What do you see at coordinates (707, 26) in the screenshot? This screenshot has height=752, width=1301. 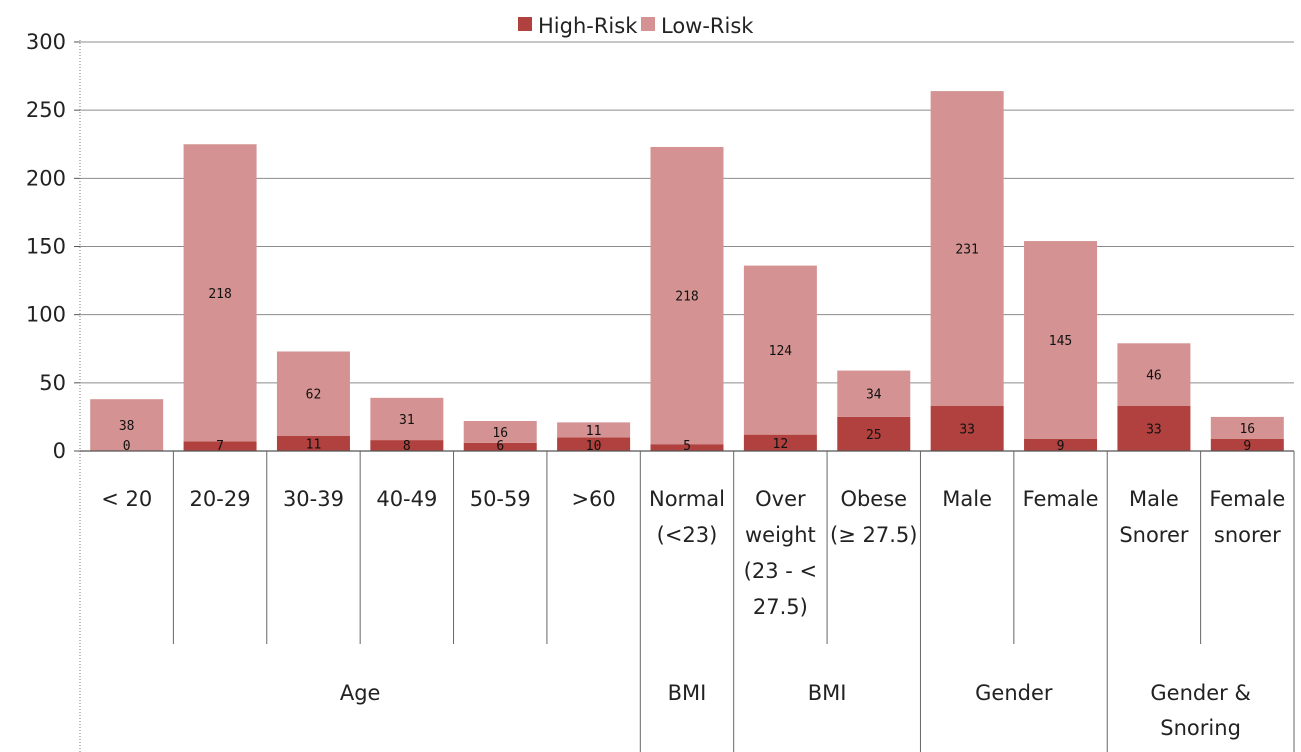 I see `legend-label-low-risk: Low-Risk` at bounding box center [707, 26].